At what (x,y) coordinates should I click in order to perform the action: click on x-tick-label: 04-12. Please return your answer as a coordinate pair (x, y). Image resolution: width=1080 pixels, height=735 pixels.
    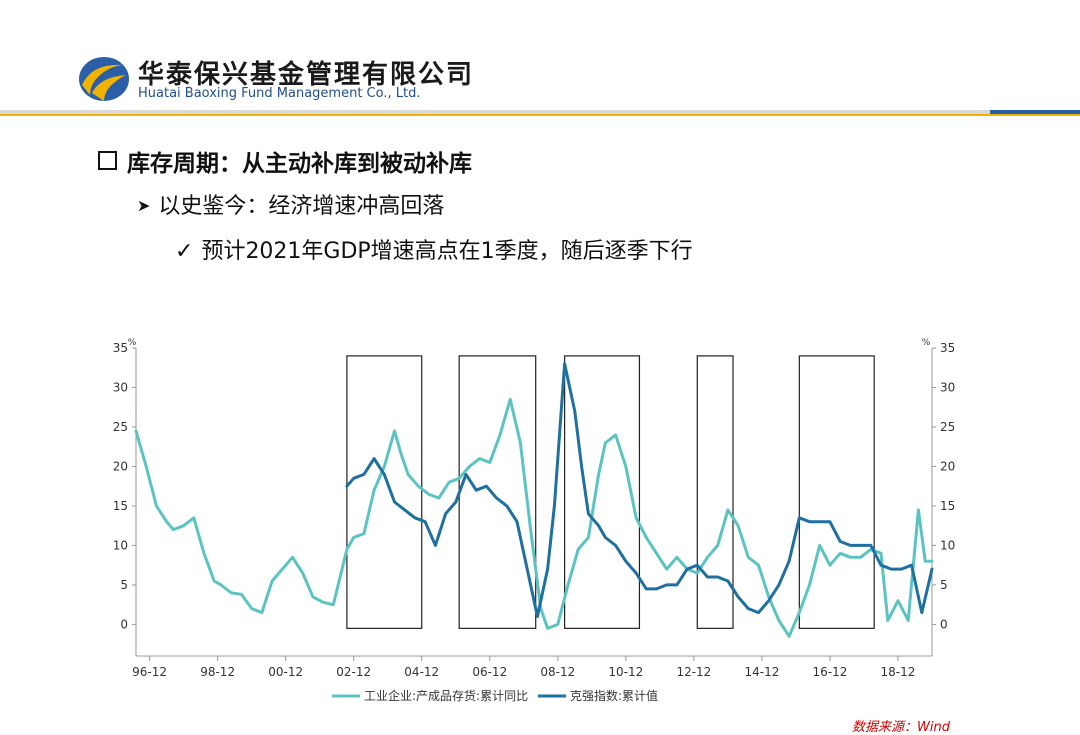
    Looking at the image, I should click on (421, 672).